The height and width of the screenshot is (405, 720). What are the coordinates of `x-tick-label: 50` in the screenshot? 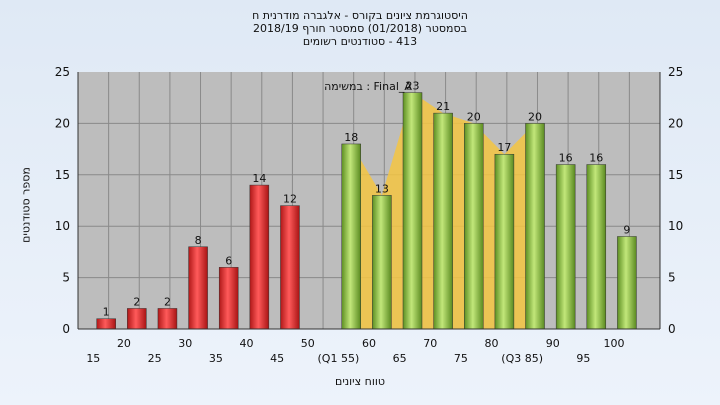 It's located at (308, 343).